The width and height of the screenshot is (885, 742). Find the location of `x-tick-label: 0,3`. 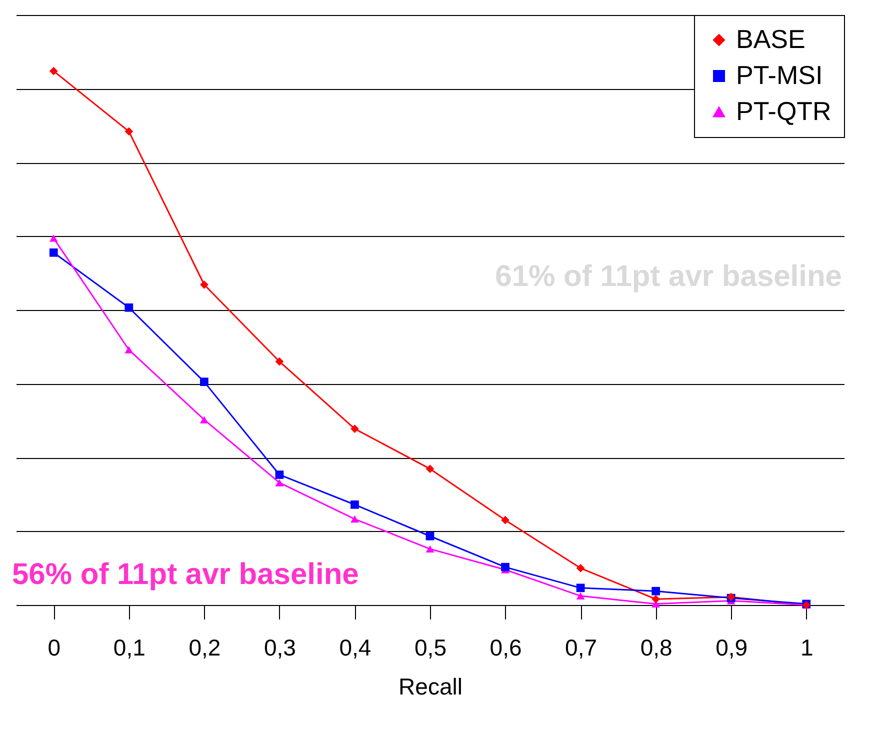

x-tick-label: 0,3 is located at coordinates (280, 647).